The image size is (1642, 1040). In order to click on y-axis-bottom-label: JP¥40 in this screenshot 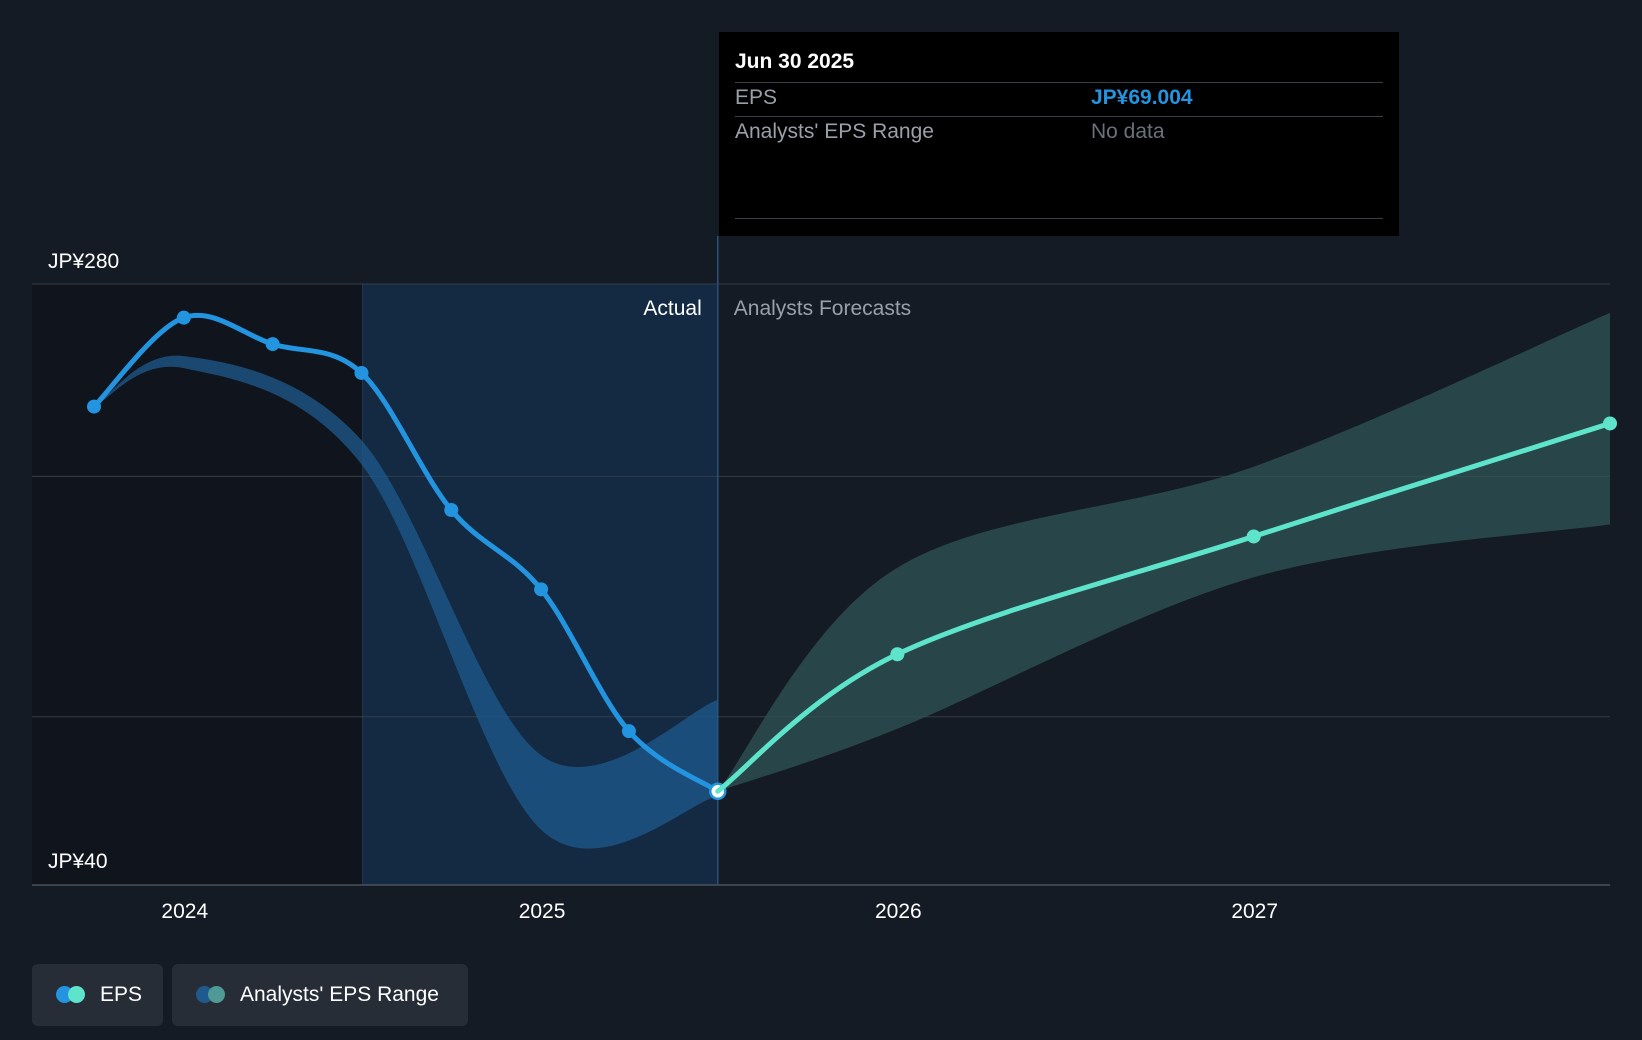, I will do `click(78, 861)`.